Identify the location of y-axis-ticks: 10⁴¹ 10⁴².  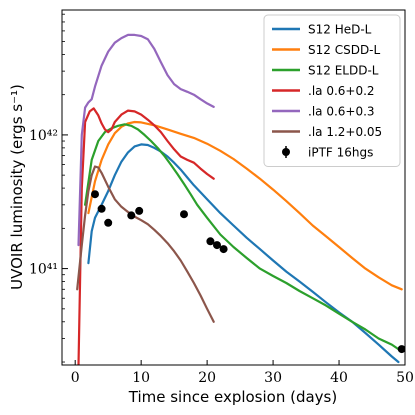
(48, 188).